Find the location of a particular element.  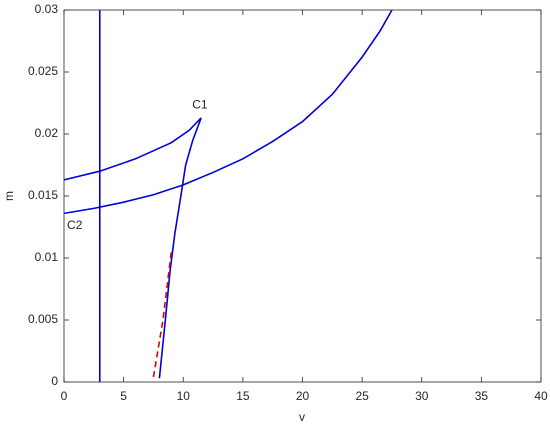

x-tick-label: 15 is located at coordinates (243, 396).